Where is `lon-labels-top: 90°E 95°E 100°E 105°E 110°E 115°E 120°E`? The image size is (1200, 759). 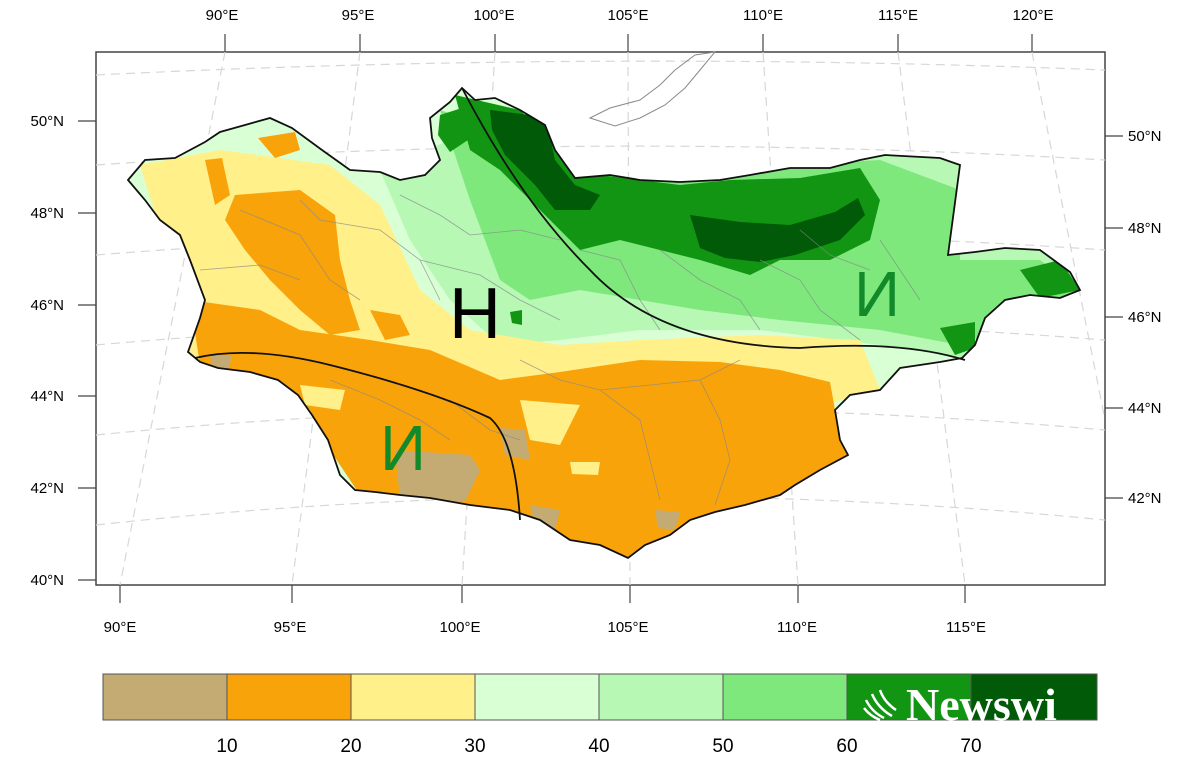
lon-labels-top: 90°E 95°E 100°E 105°E 110°E 115°E 120°E is located at coordinates (630, 15).